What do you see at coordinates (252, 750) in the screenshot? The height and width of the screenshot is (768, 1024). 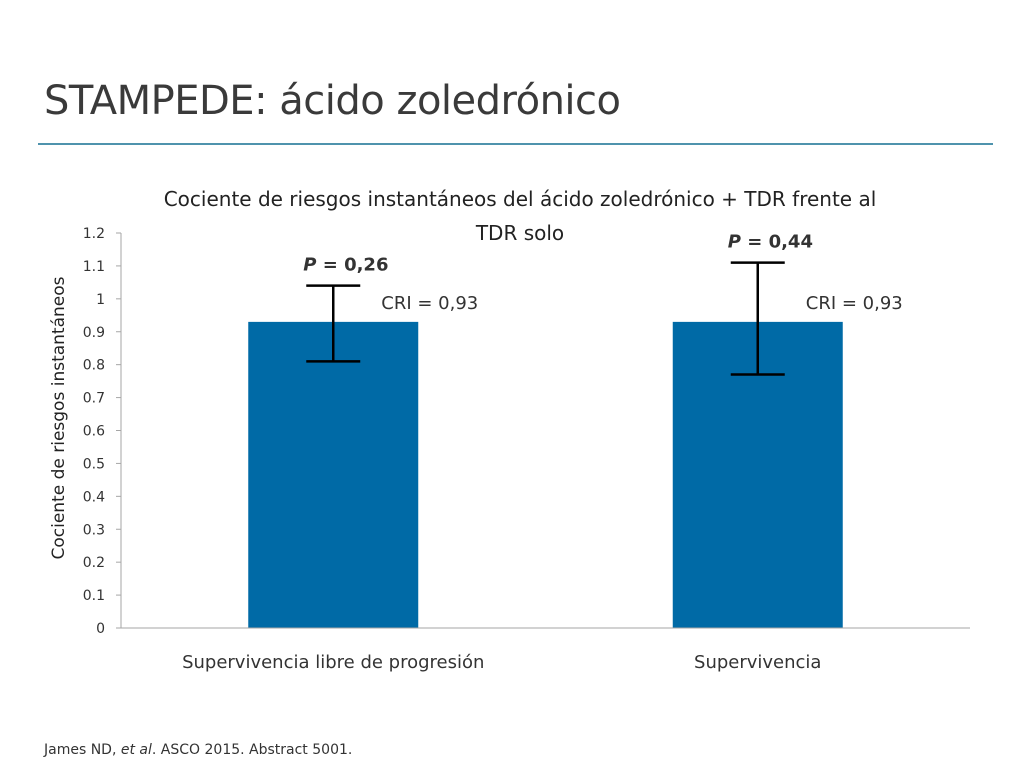 I see `citation-rest: . ASCO 2015. Abstract 5001.` at bounding box center [252, 750].